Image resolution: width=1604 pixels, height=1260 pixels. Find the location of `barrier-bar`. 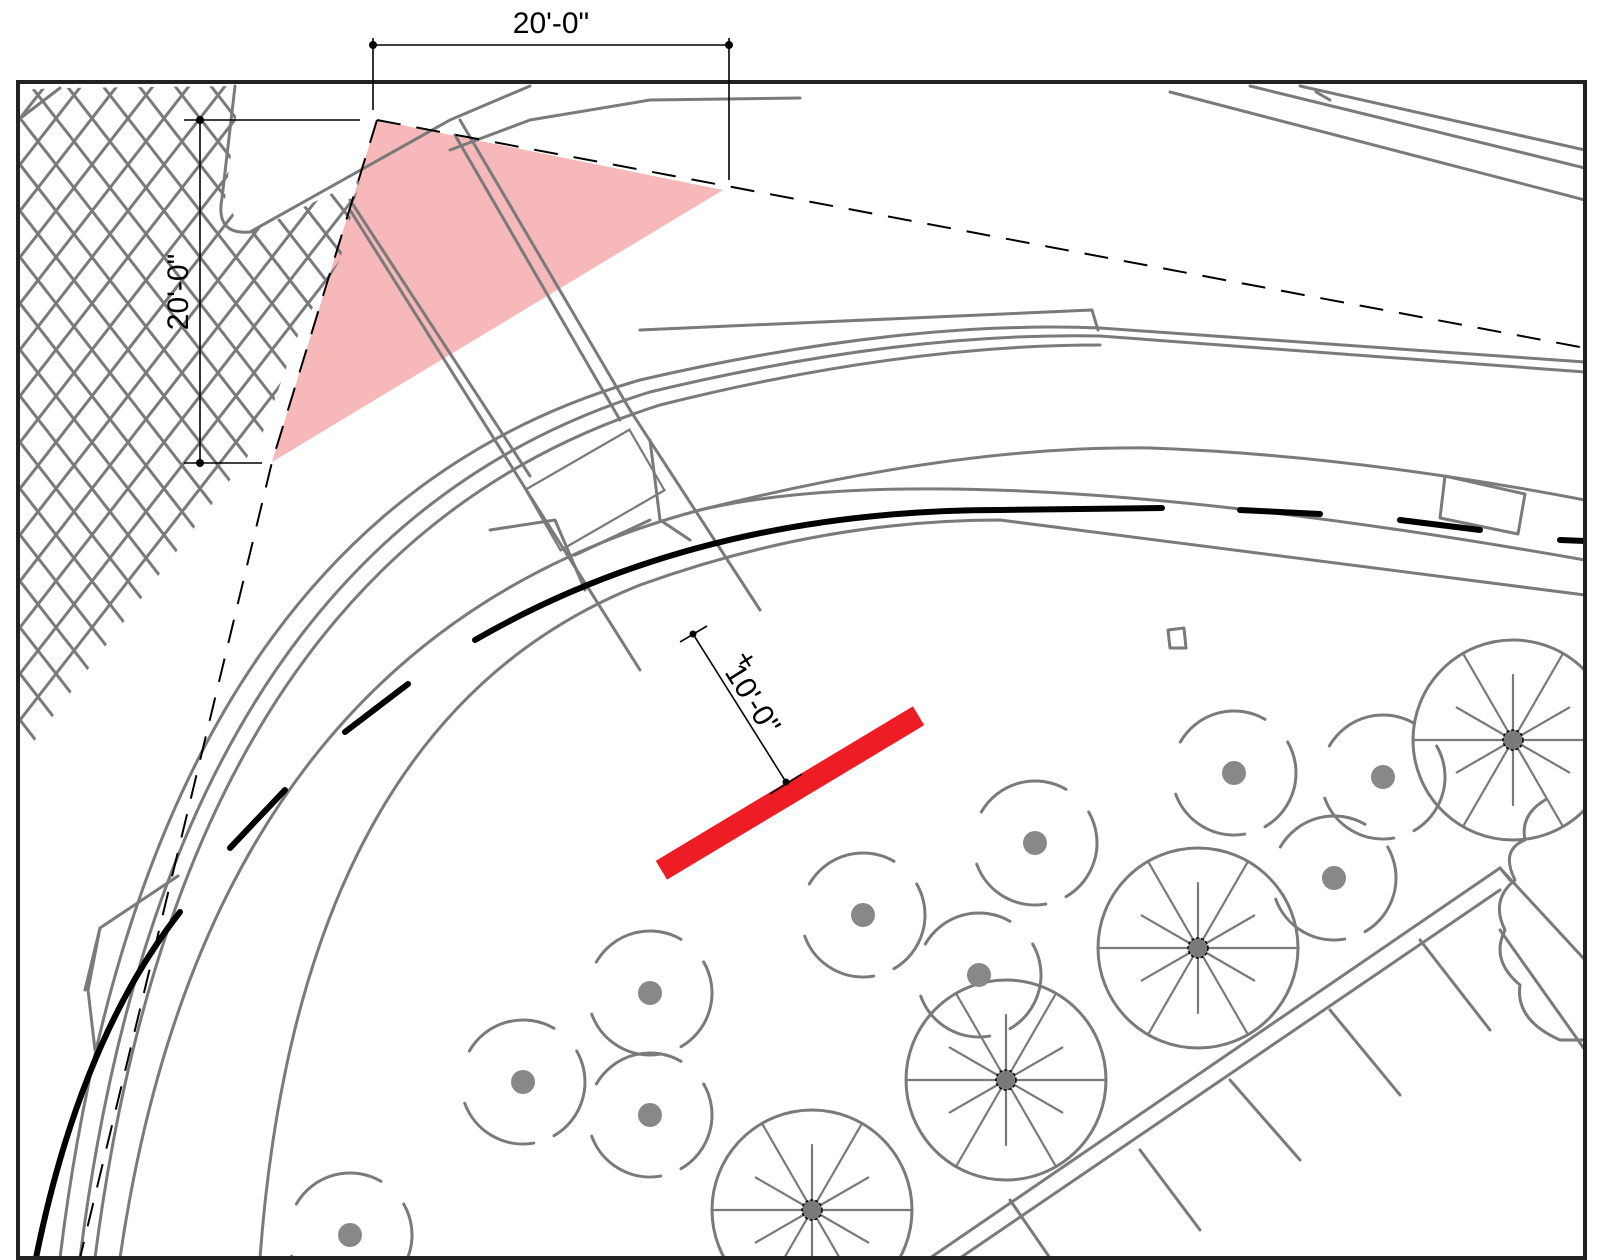

barrier-bar is located at coordinates (790, 793).